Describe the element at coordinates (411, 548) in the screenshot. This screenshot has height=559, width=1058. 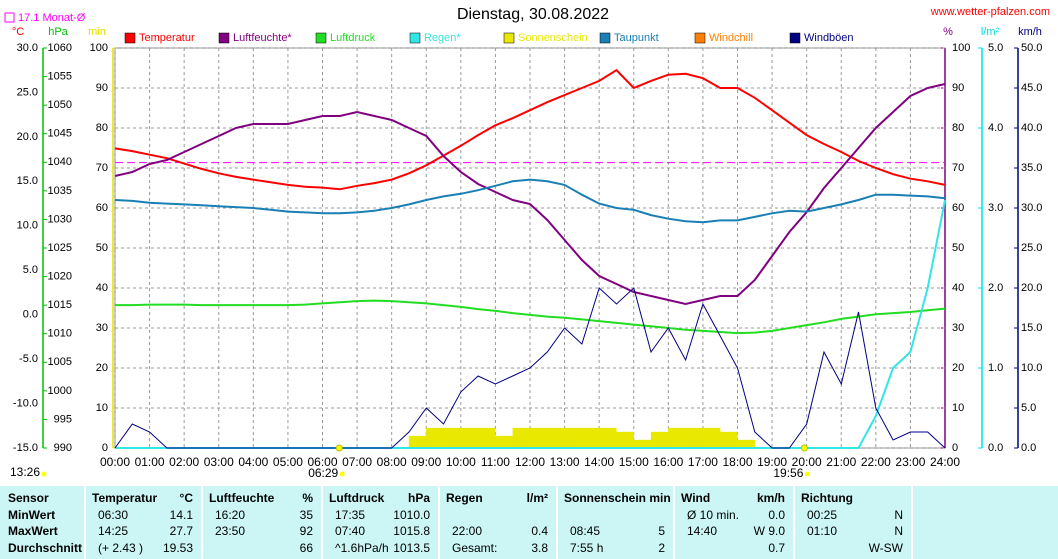
I see `table-cell: 1013.5` at that location.